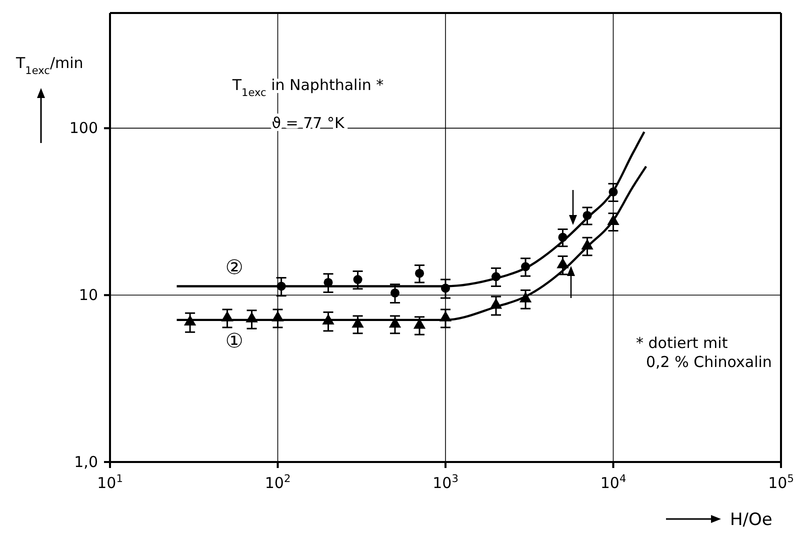 This screenshot has width=807, height=536. I want to click on x-axis-title: H/Oe, so click(751, 520).